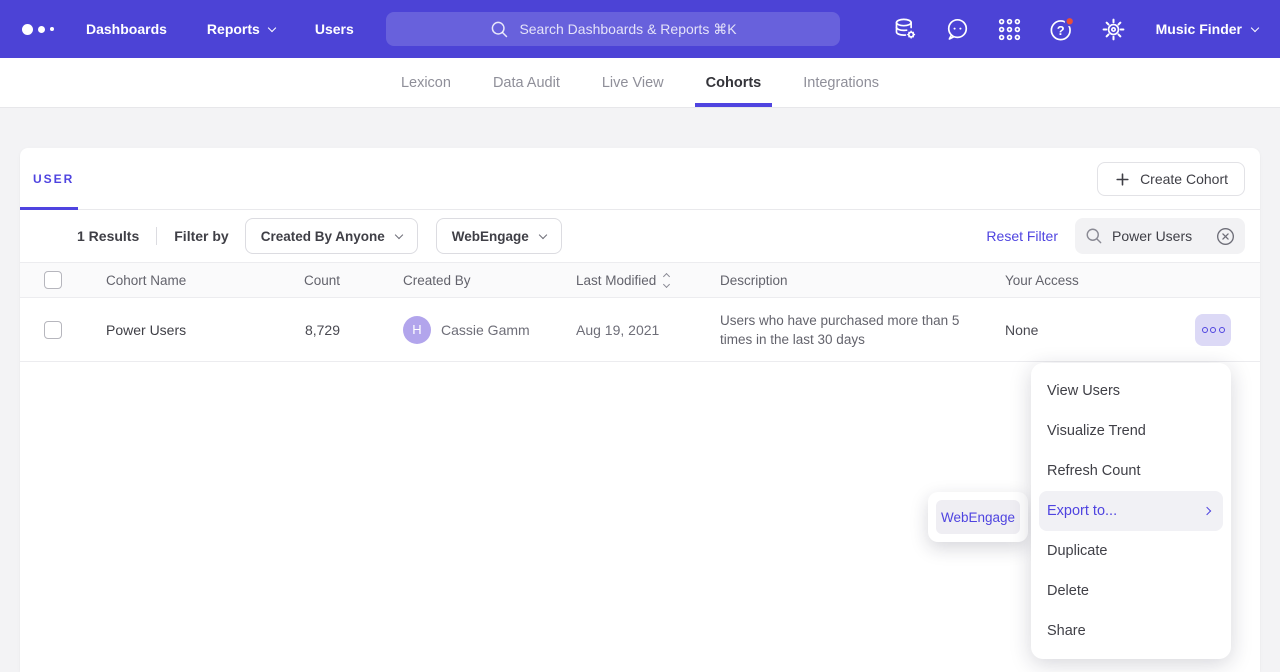 The image size is (1280, 672). Describe the element at coordinates (905, 29) in the screenshot. I see `data-management-icon` at that location.